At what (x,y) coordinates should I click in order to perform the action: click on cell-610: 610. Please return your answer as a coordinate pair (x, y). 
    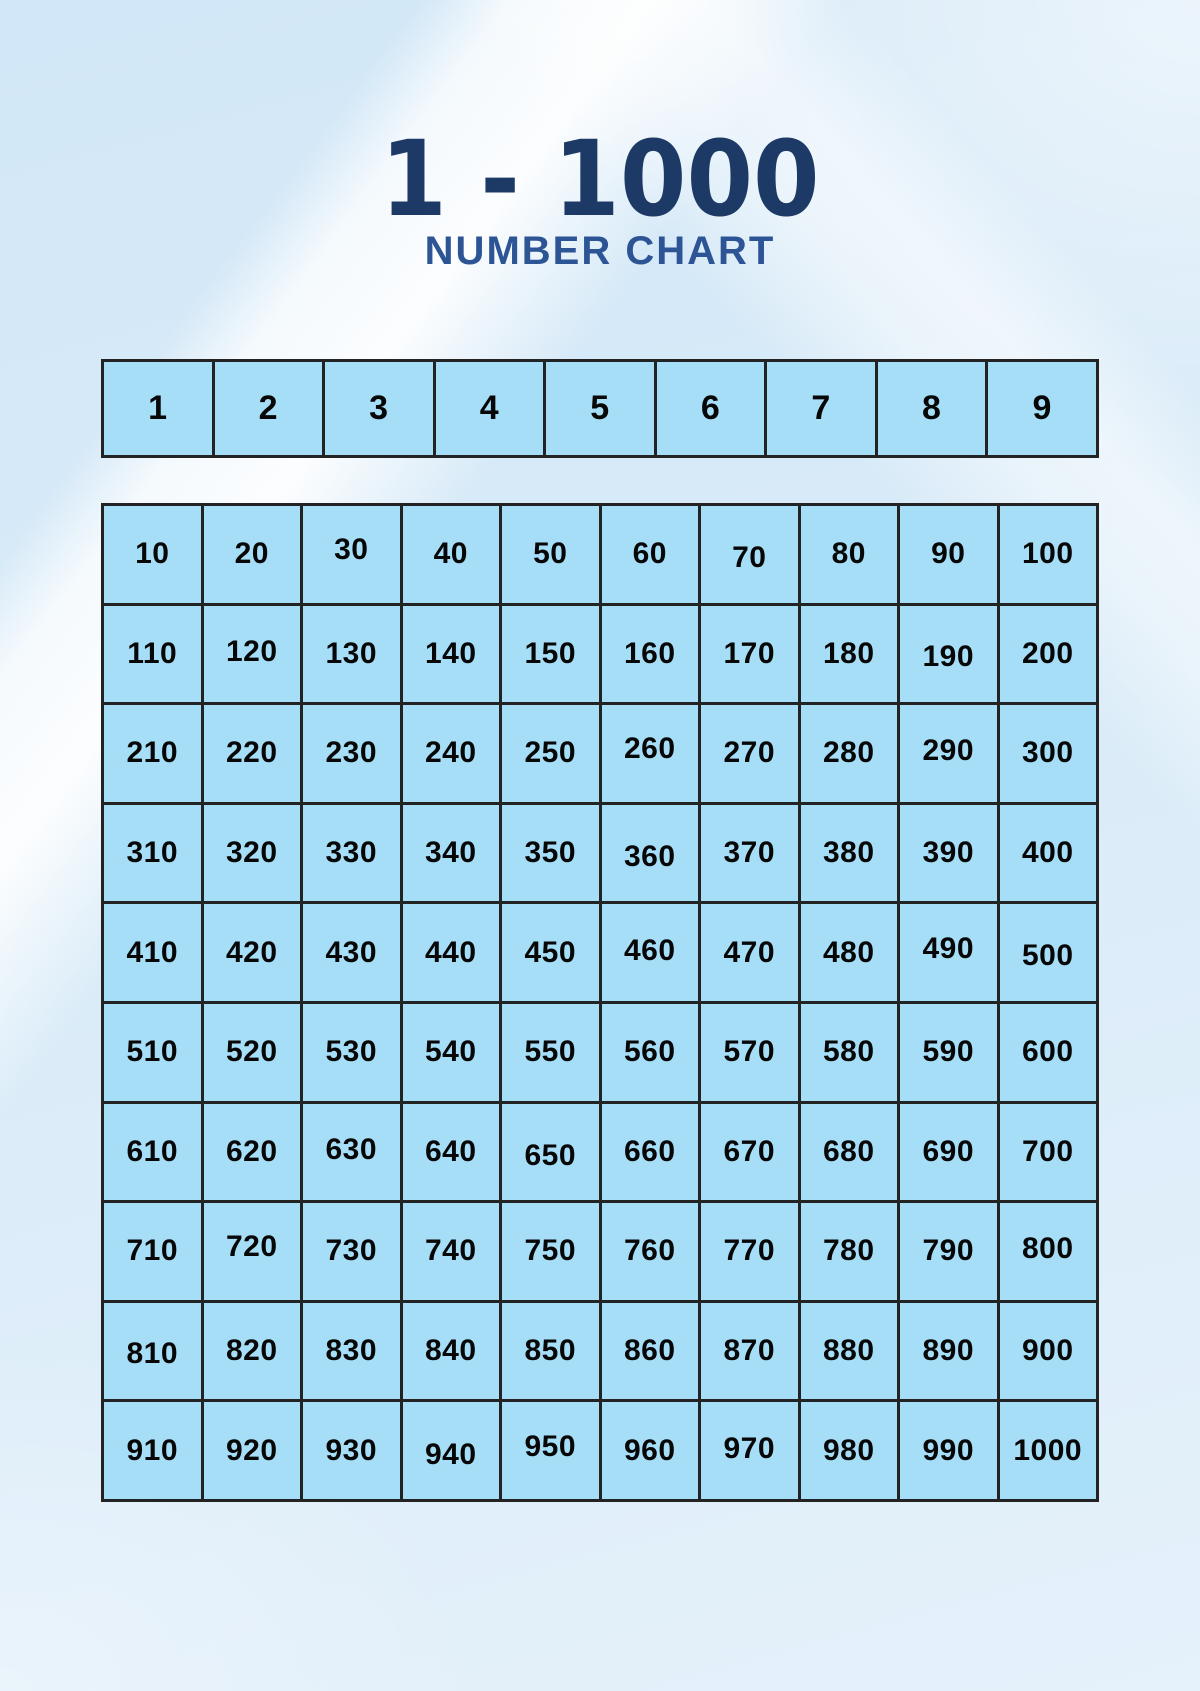
    Looking at the image, I should click on (152, 1152).